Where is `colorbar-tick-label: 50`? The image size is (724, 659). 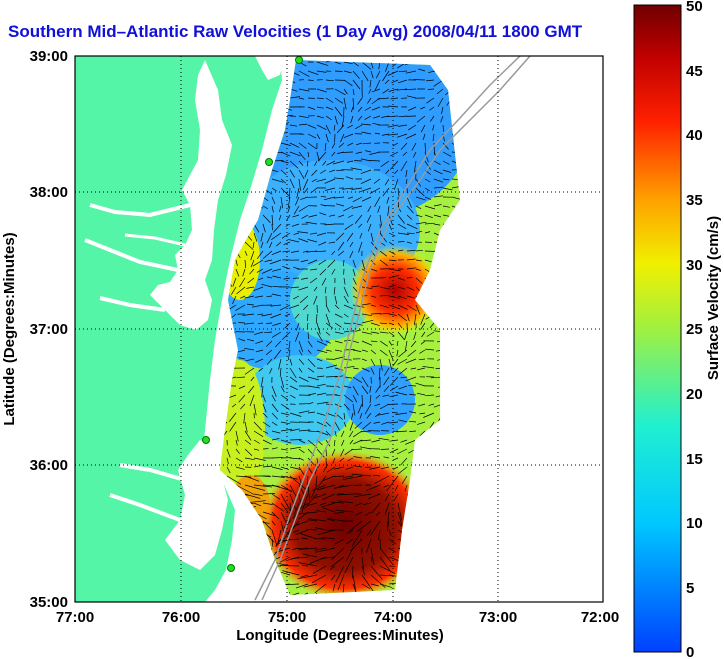
colorbar-tick-label: 50 is located at coordinates (694, 7).